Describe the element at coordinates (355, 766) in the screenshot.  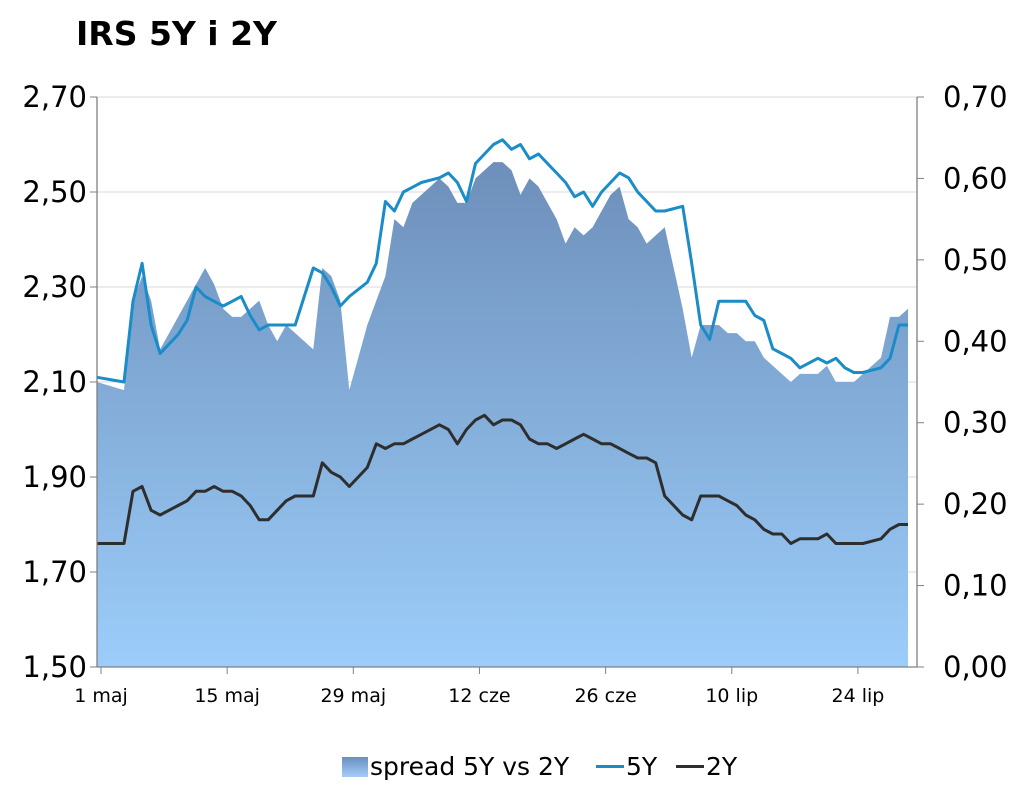
I see `legend-swatch-spread` at that location.